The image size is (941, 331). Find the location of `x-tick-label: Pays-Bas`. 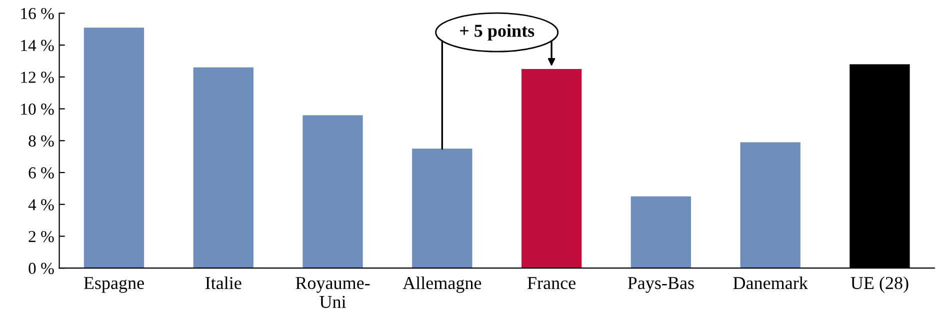

x-tick-label: Pays-Bas is located at coordinates (661, 285).